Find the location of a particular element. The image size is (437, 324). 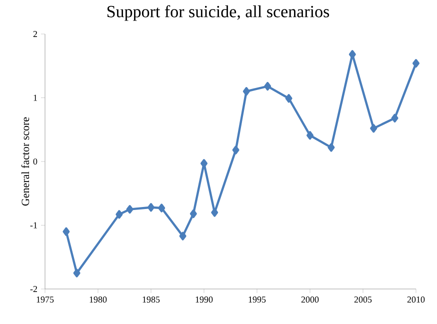

x-tick-label: 2000 is located at coordinates (310, 299).